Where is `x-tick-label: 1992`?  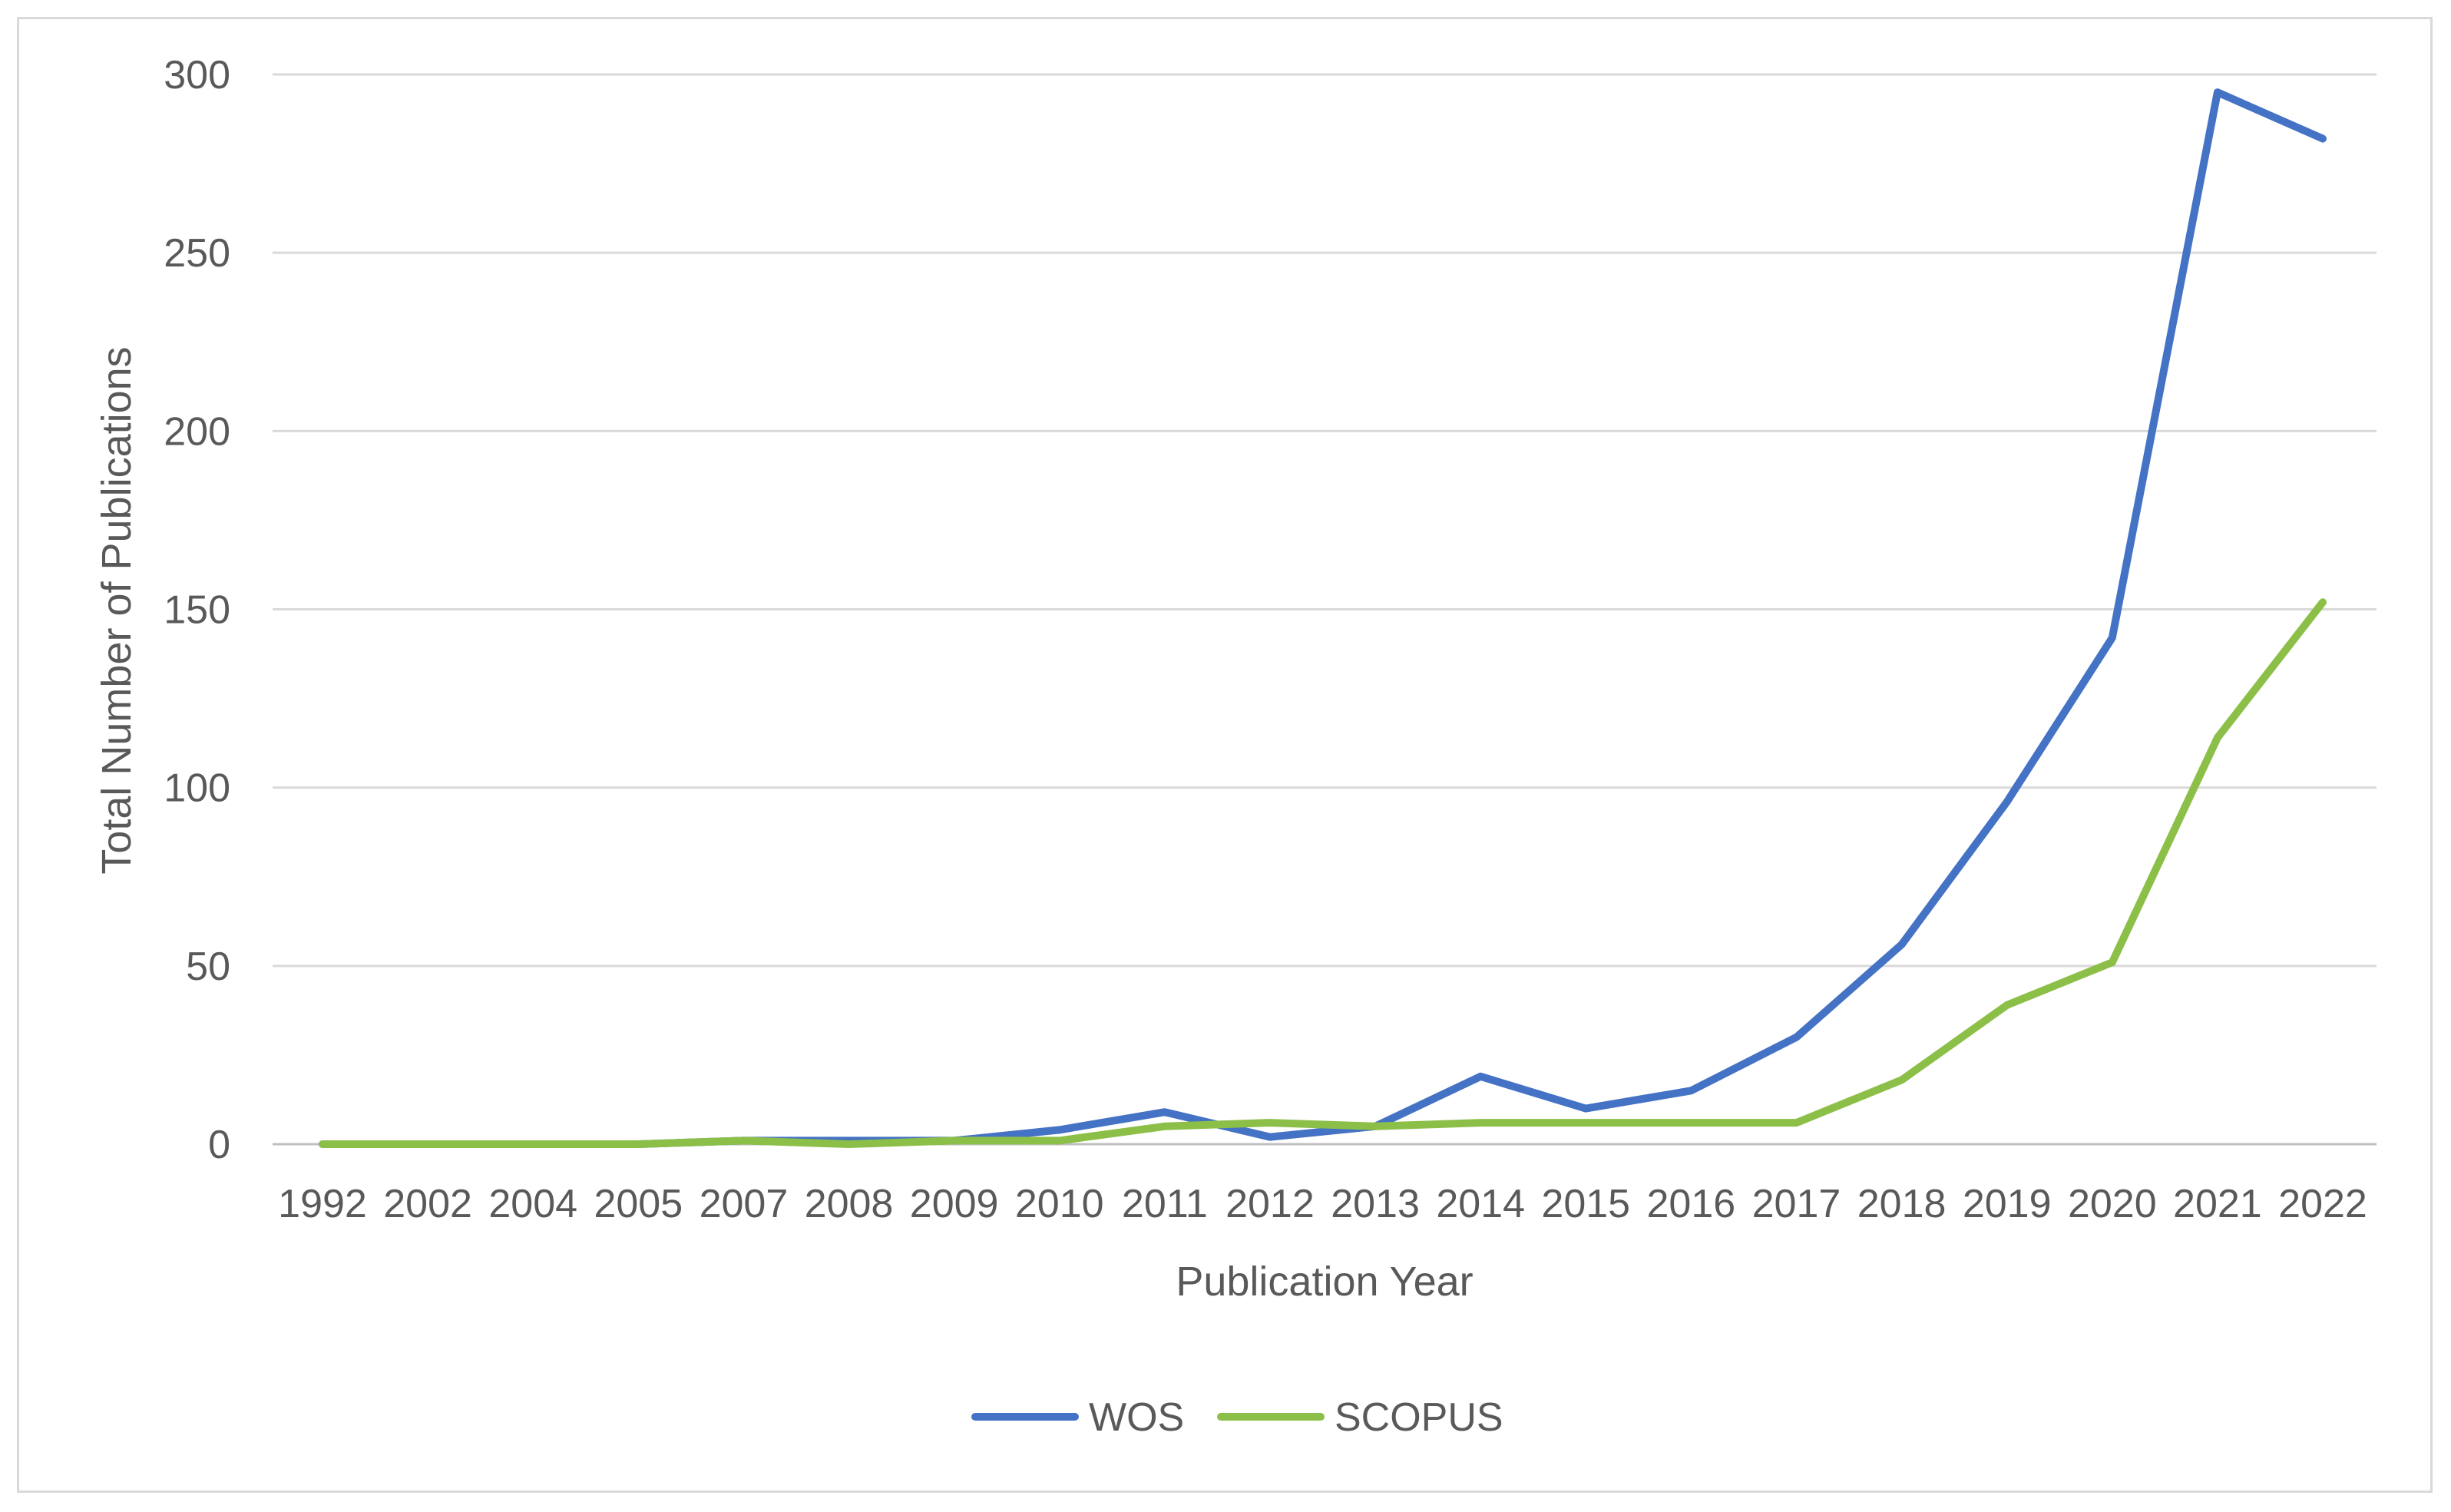
x-tick-label: 1992 is located at coordinates (323, 1204).